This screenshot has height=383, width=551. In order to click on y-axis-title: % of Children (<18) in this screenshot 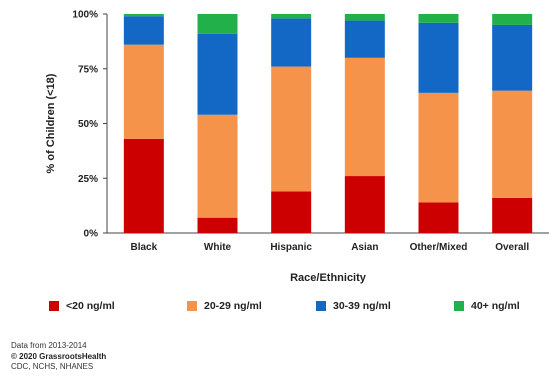, I will do `click(51, 123)`.